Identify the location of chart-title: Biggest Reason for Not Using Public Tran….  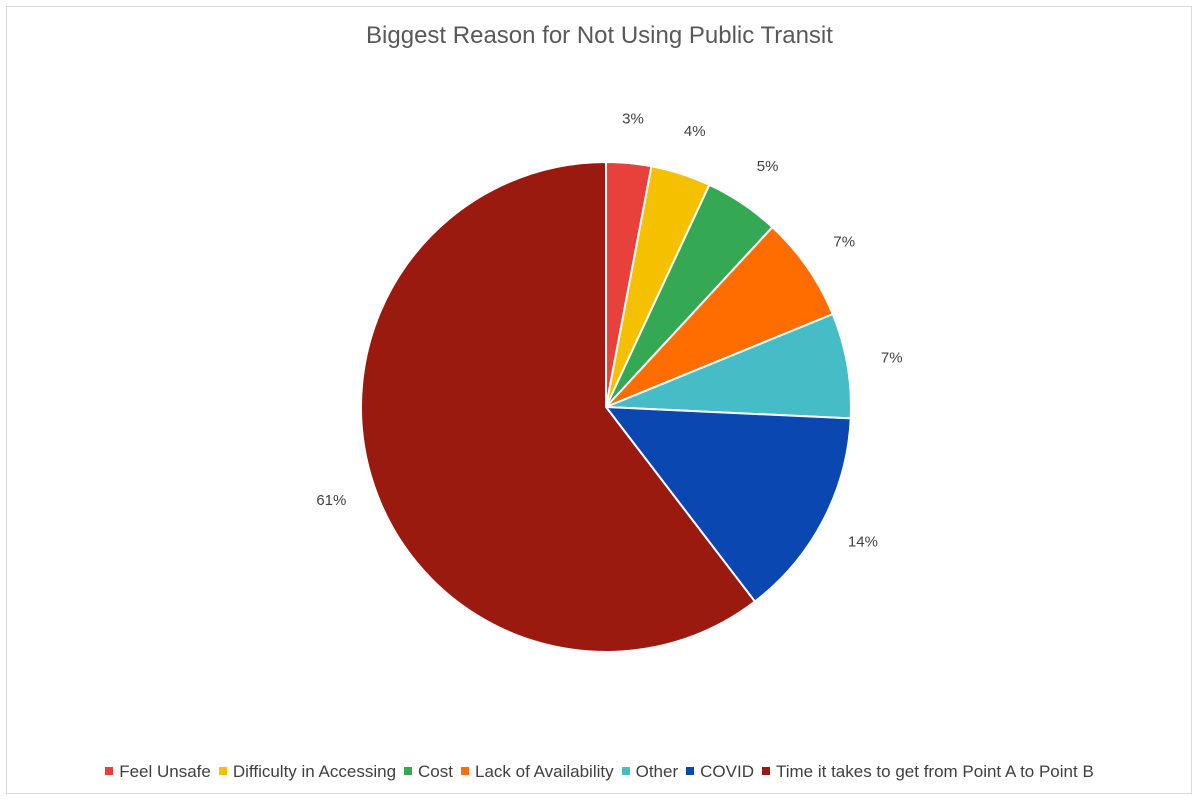
(599, 35).